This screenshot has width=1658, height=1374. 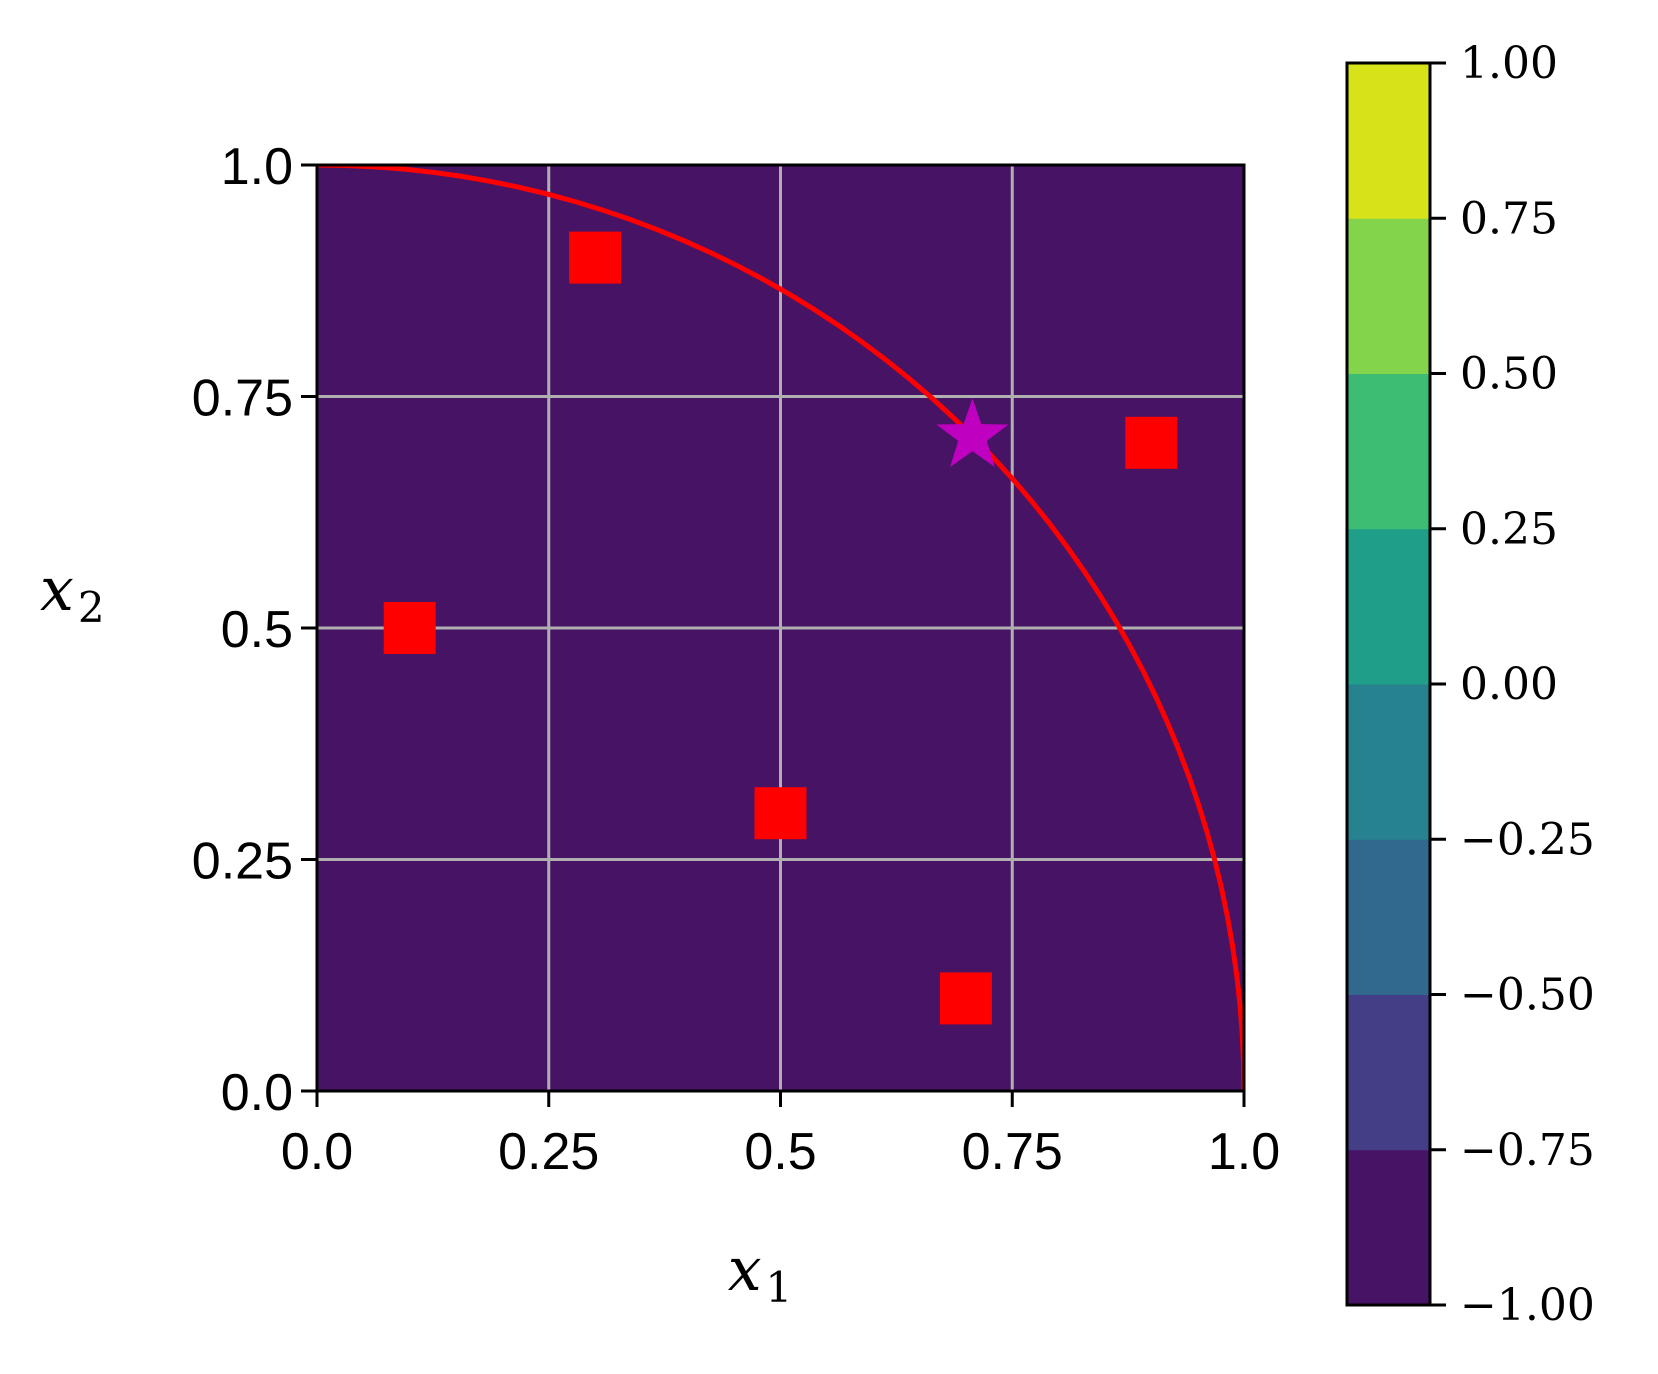 I want to click on y-tick-label: 0.75, so click(x=242, y=399).